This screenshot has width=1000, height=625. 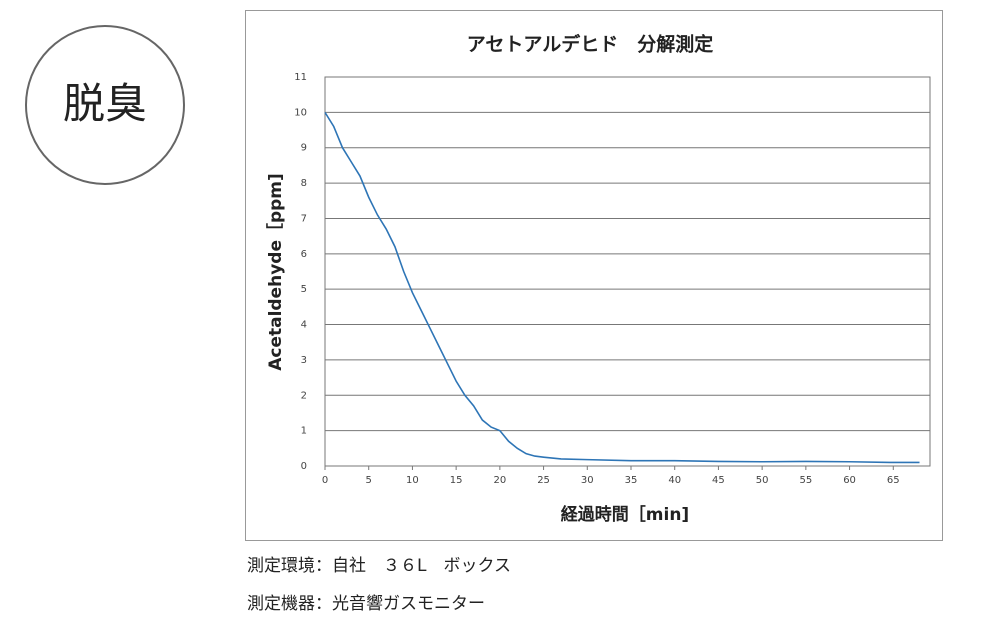 What do you see at coordinates (762, 480) in the screenshot?
I see `x-tick-label: 50` at bounding box center [762, 480].